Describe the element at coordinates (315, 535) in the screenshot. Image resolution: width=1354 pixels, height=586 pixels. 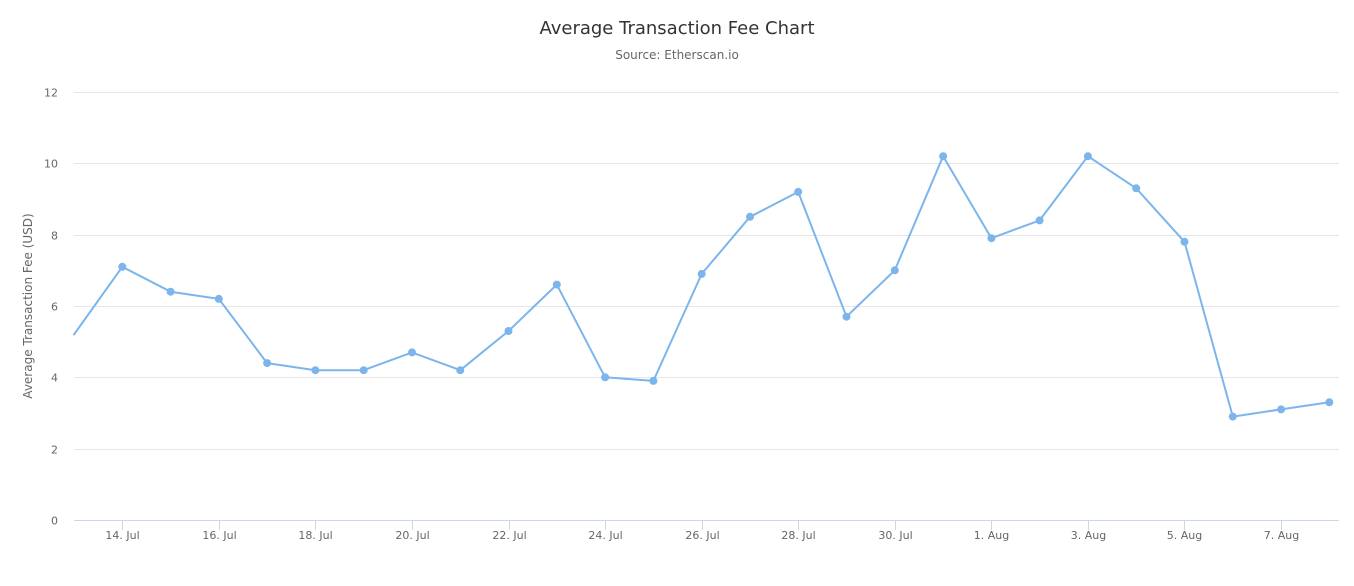
I see `x-tick-label: 18. Jul` at that location.